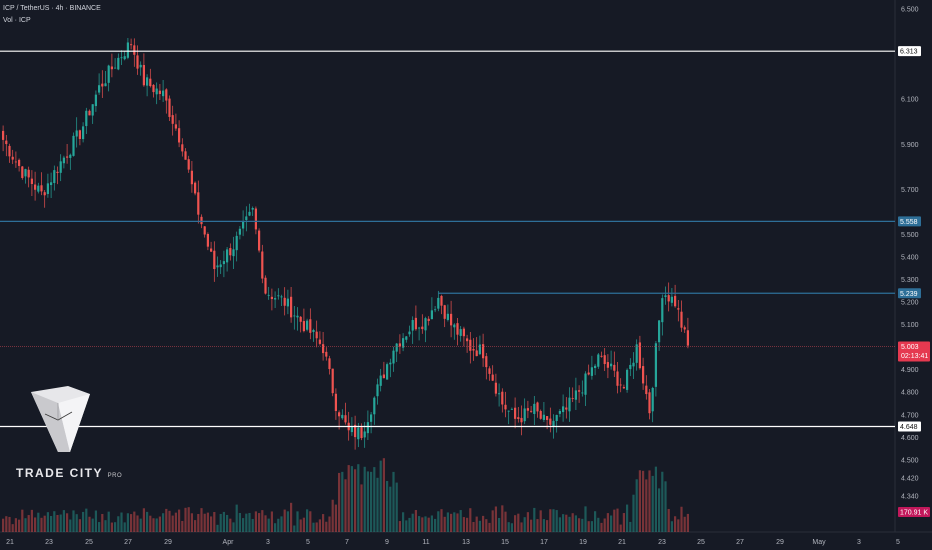 The height and width of the screenshot is (550, 932). I want to click on x-tick-label: 13, so click(466, 542).